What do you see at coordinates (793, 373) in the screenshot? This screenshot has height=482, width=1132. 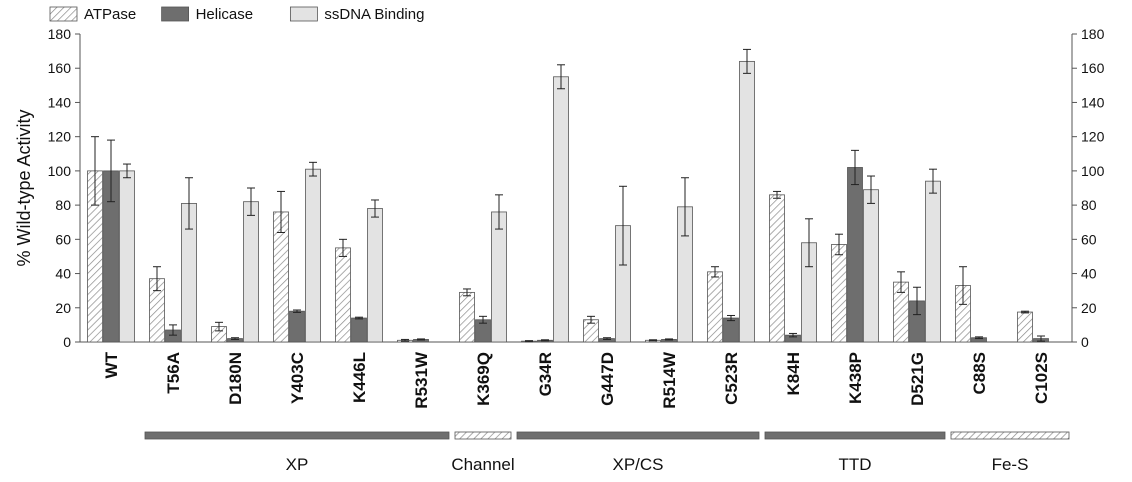 I see `category-label: K84H` at bounding box center [793, 373].